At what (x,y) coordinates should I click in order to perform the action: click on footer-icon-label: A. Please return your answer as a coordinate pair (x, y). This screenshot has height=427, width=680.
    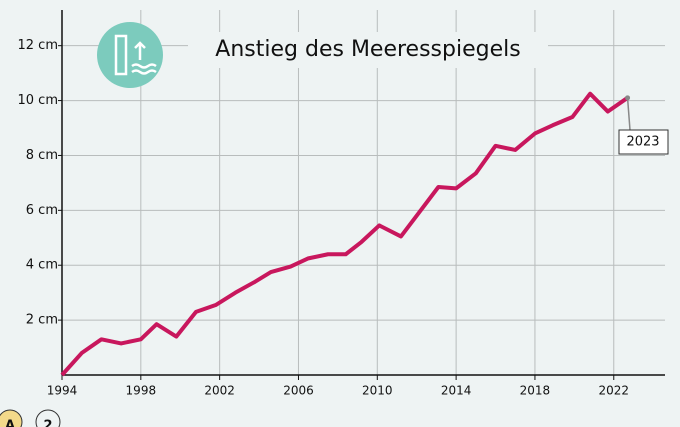
    Looking at the image, I should click on (10, 423).